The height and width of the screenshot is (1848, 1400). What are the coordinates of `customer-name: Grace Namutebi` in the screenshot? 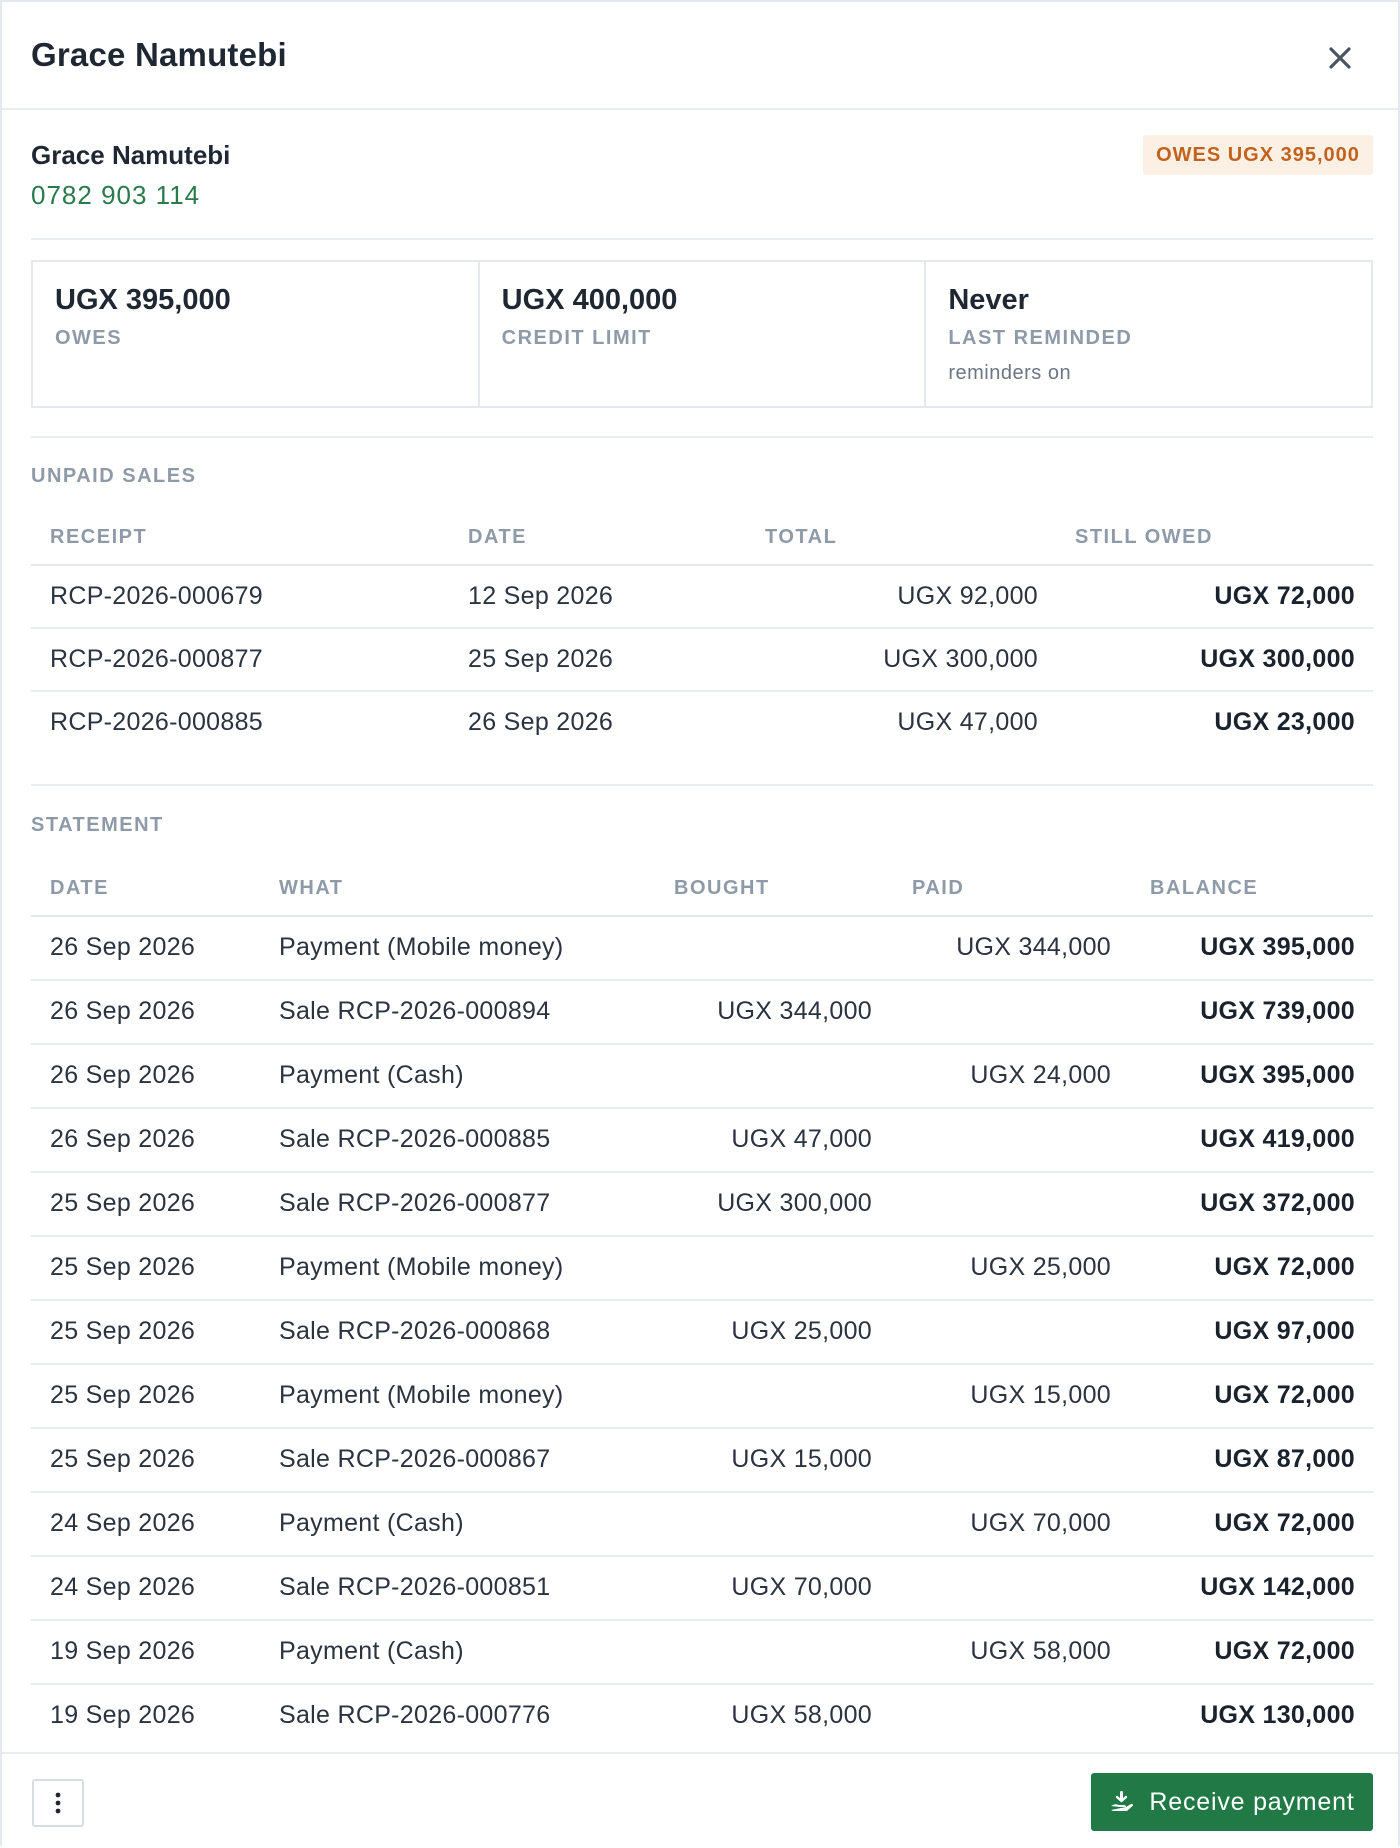 It's located at (131, 155).